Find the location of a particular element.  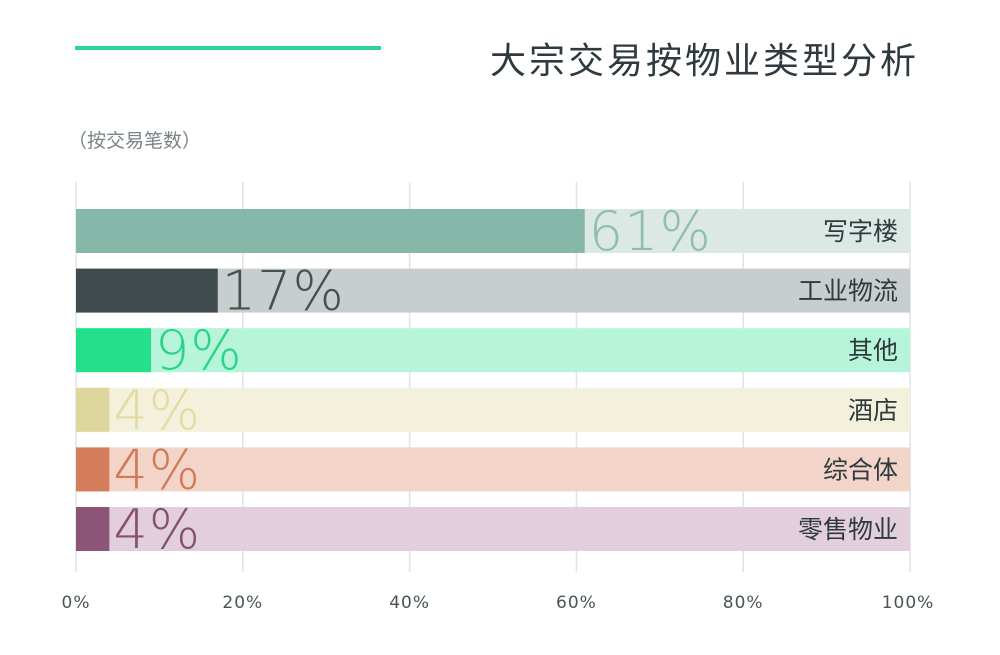

x-axis-ticks: 0% 20% 40% 60% 80% 100% is located at coordinates (498, 603).